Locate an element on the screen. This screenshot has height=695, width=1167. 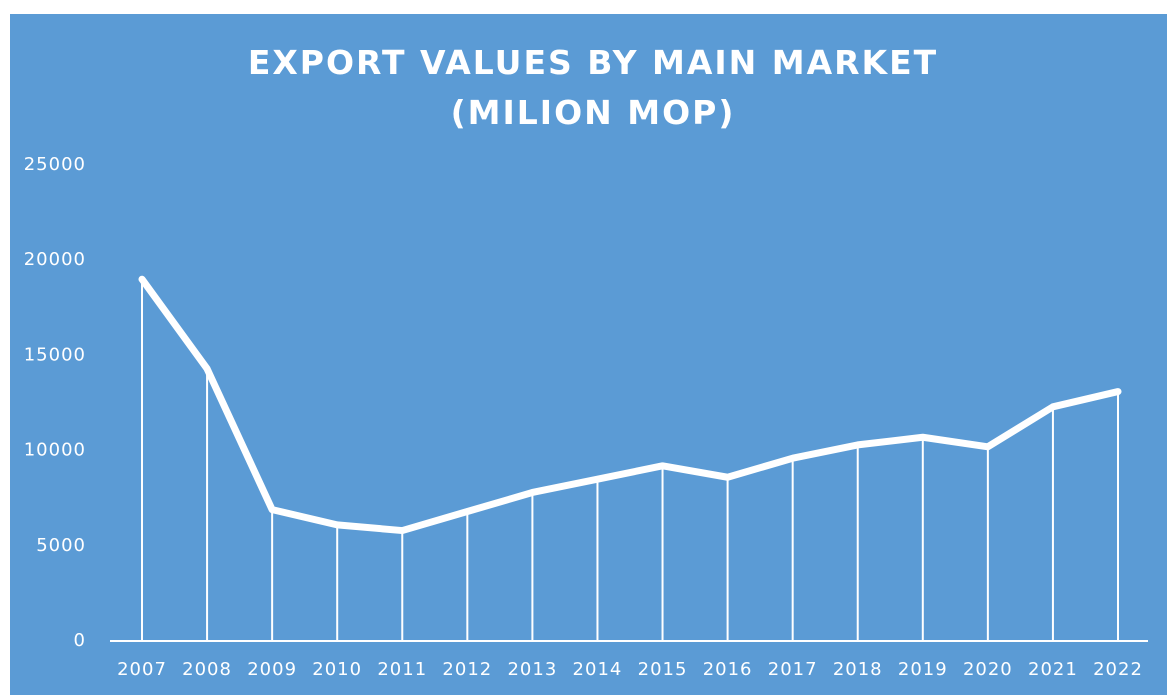
x-tick-label: 2017 is located at coordinates (793, 669).